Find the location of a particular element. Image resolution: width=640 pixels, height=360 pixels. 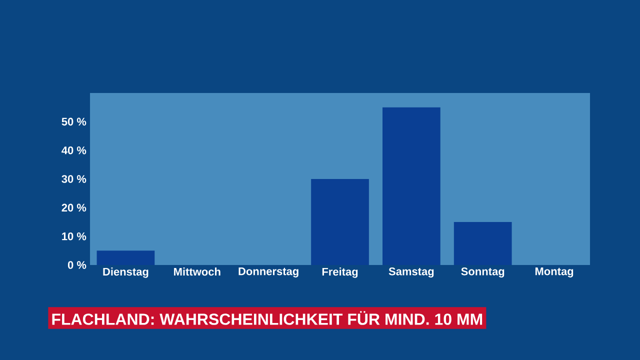

x-tick-label: Sonntag is located at coordinates (482, 273).